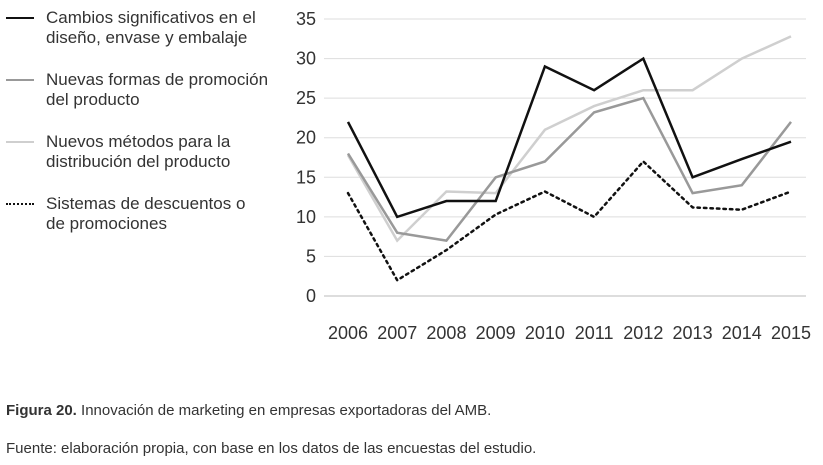  I want to click on legend-item-promotion: Nuevas formas de promoción del producto, so click(150, 101).